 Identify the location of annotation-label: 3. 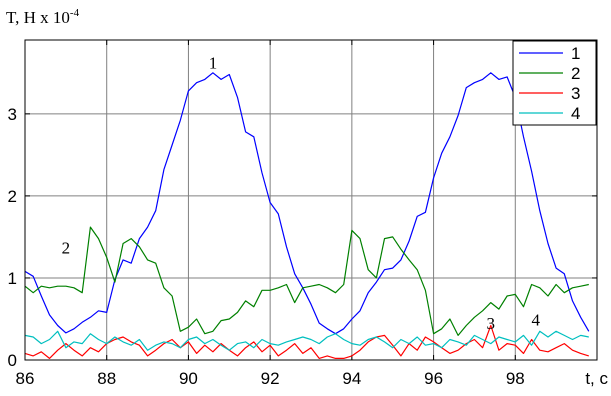
(491, 323).